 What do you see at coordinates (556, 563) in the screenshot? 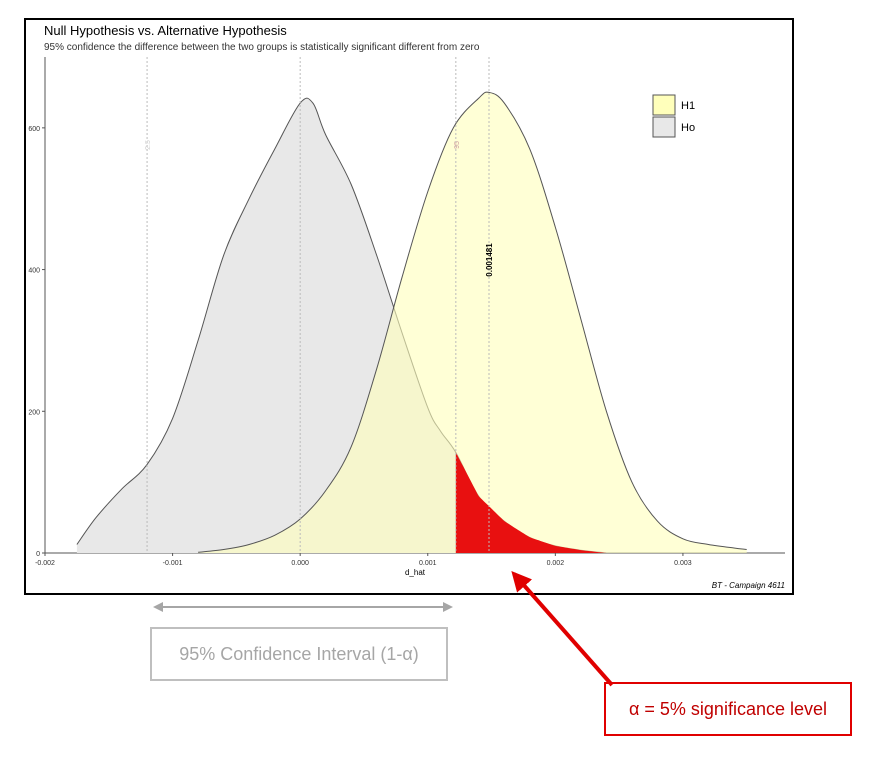
I see `x-tick-label: 0.002` at bounding box center [556, 563].